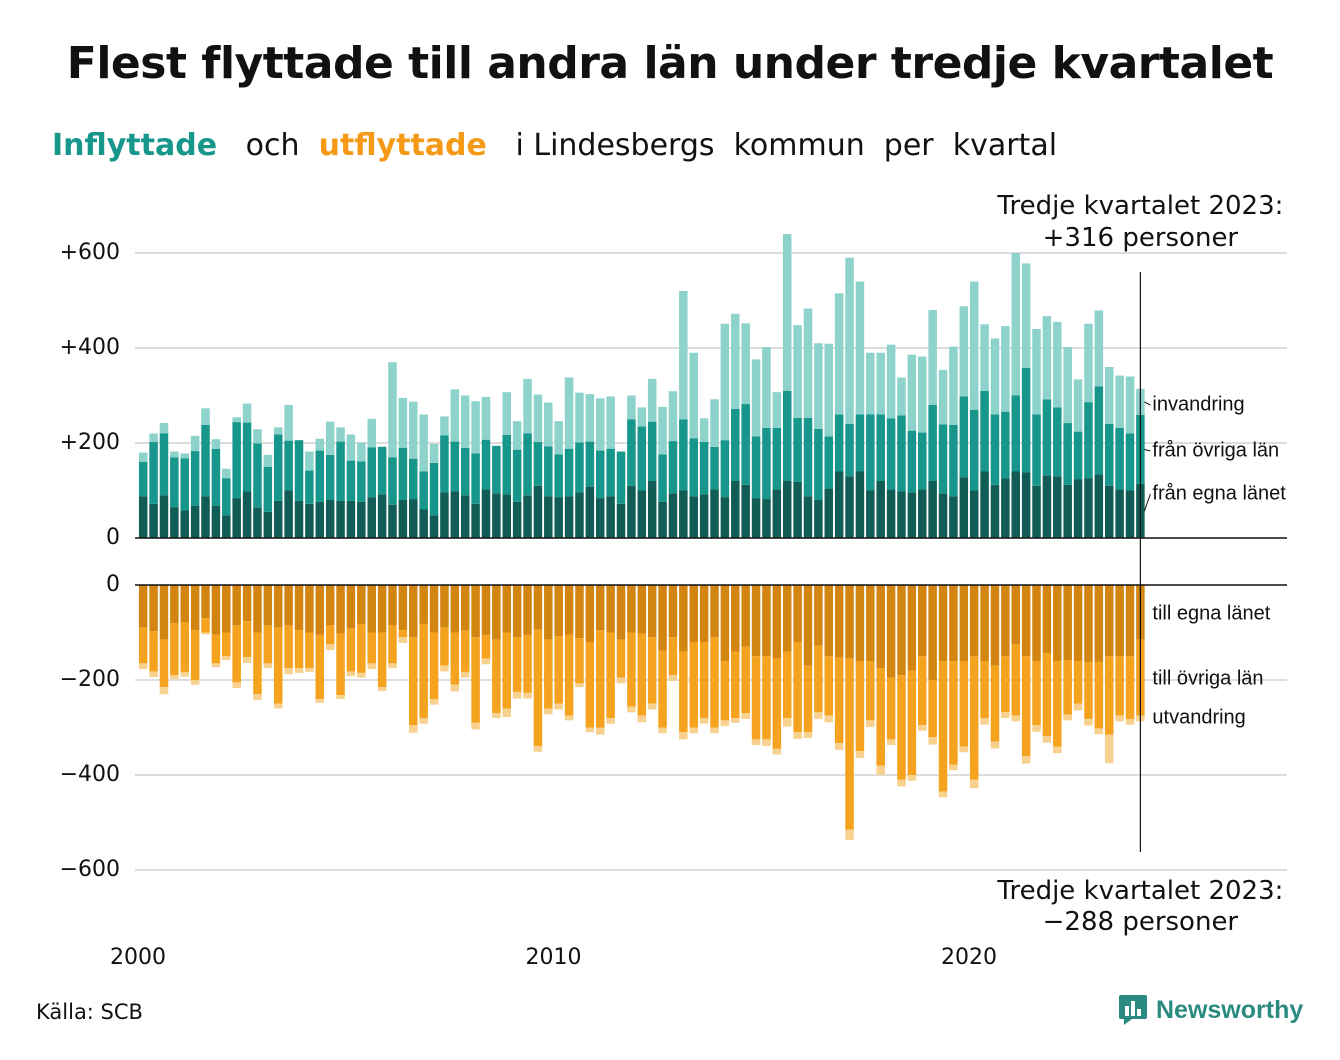 The width and height of the screenshot is (1340, 1060). What do you see at coordinates (969, 957) in the screenshot?
I see `x-tick-label: 2020` at bounding box center [969, 957].